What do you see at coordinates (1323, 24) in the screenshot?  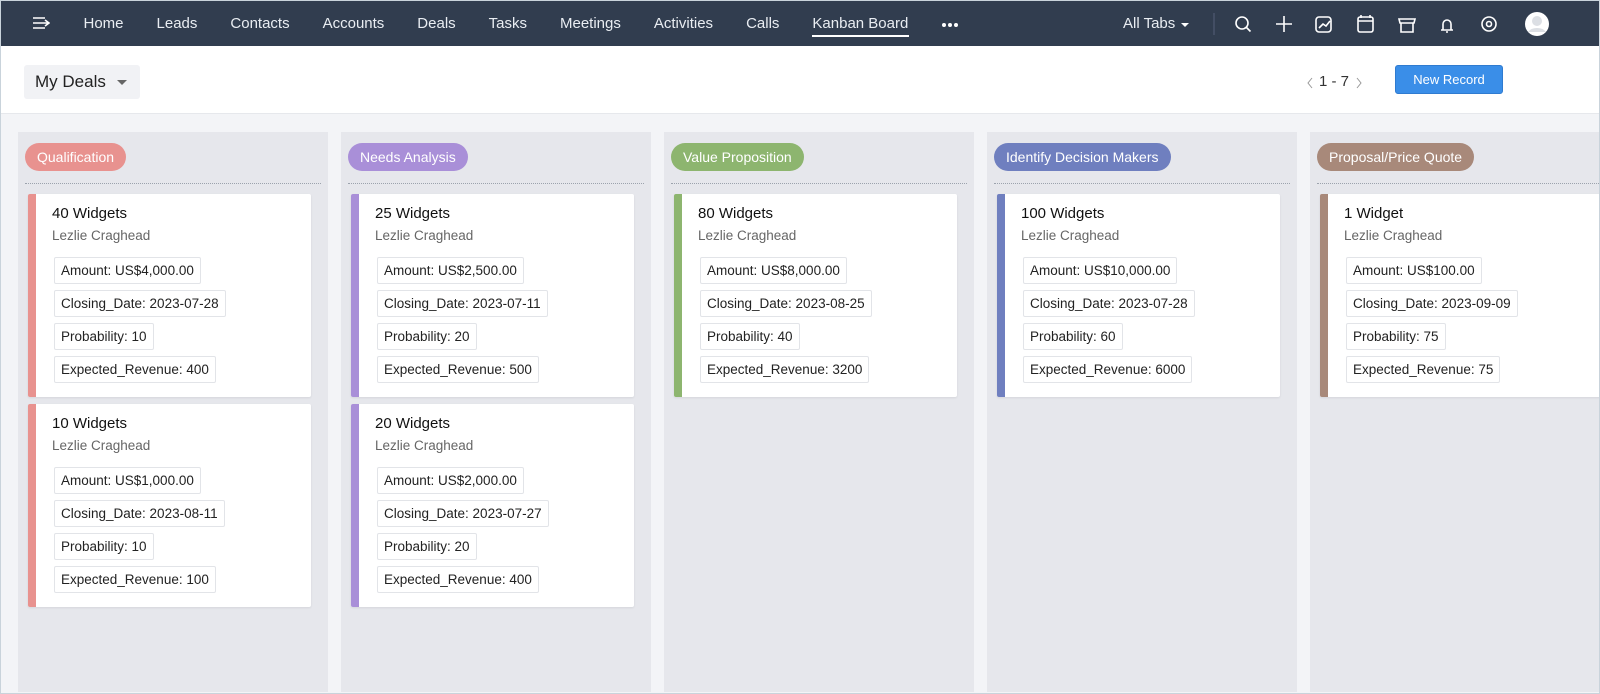 I see `analytics-icon` at bounding box center [1323, 24].